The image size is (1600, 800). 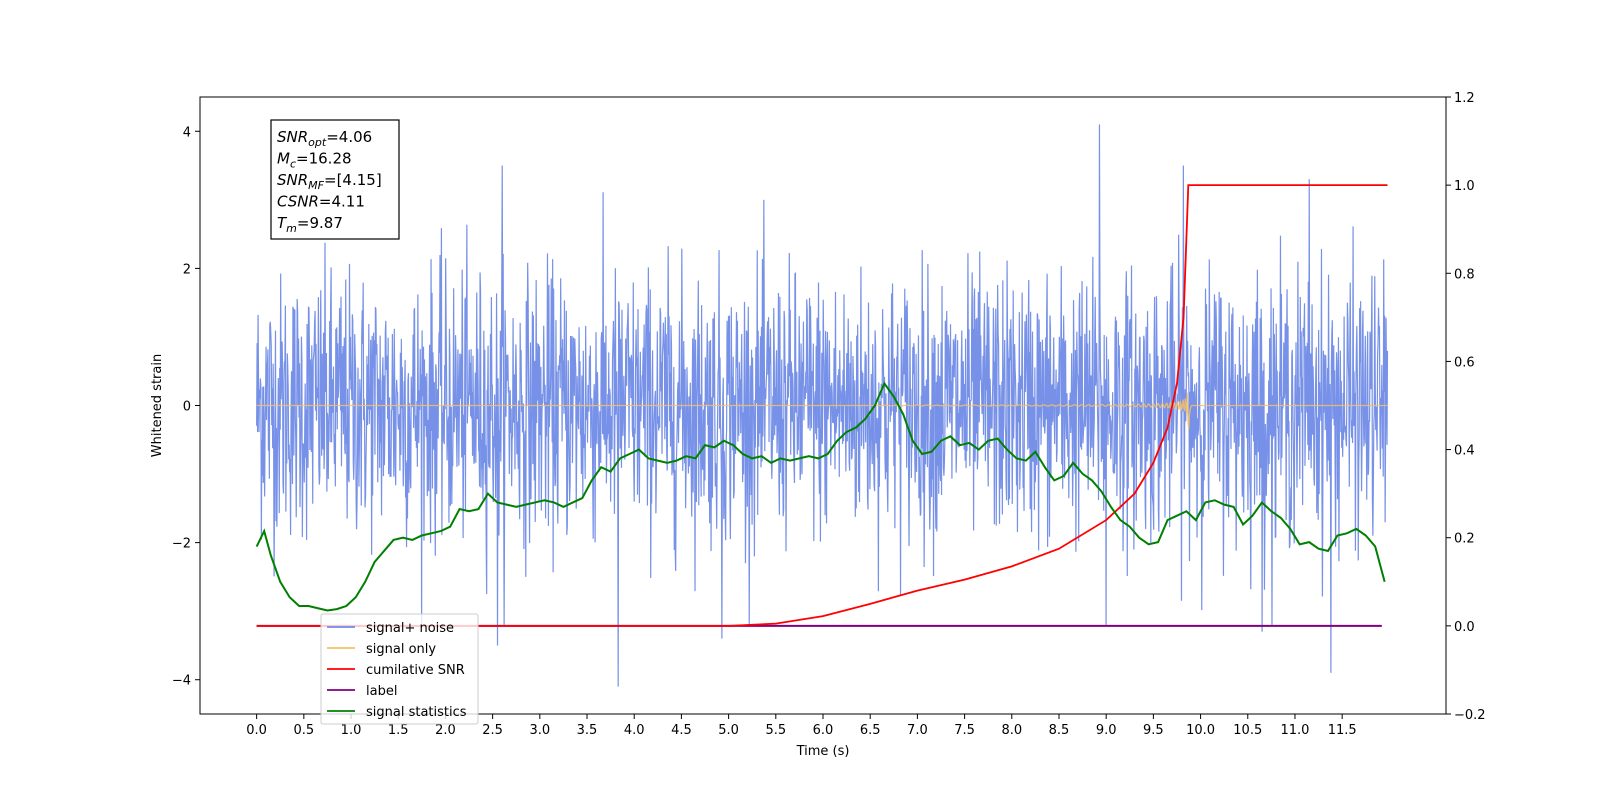 I want to click on legend-label: signal+ noise, so click(x=410, y=628).